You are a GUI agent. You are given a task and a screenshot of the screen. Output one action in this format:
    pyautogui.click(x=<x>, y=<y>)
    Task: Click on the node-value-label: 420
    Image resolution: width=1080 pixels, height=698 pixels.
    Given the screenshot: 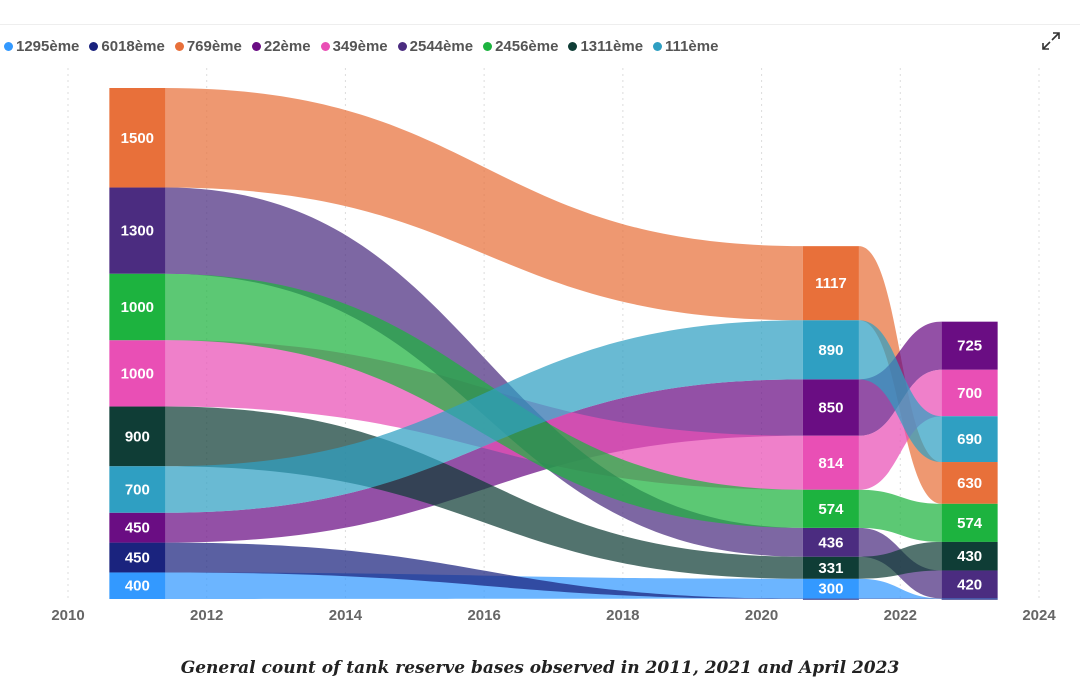 What is the action you would take?
    pyautogui.click(x=969, y=584)
    